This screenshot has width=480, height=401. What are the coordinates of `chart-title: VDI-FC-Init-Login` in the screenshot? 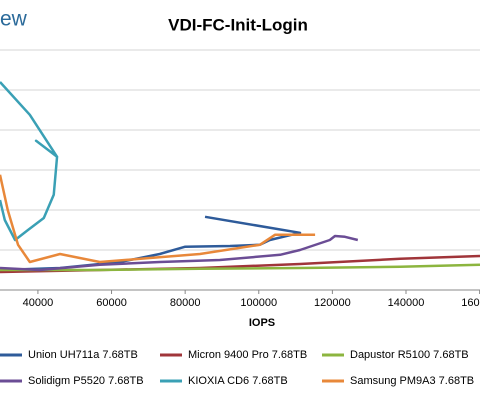 It's located at (238, 24).